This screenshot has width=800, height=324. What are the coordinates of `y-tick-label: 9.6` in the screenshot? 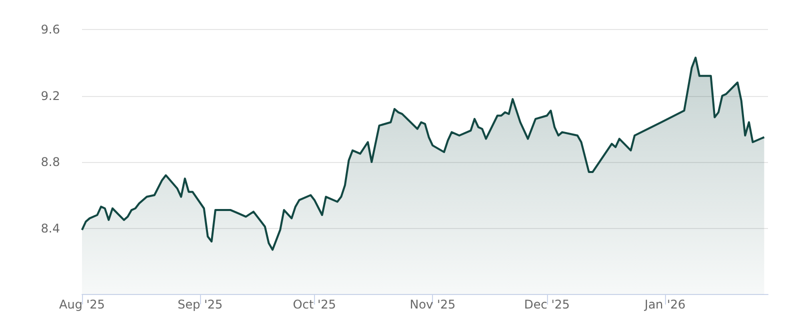 It's located at (50, 29).